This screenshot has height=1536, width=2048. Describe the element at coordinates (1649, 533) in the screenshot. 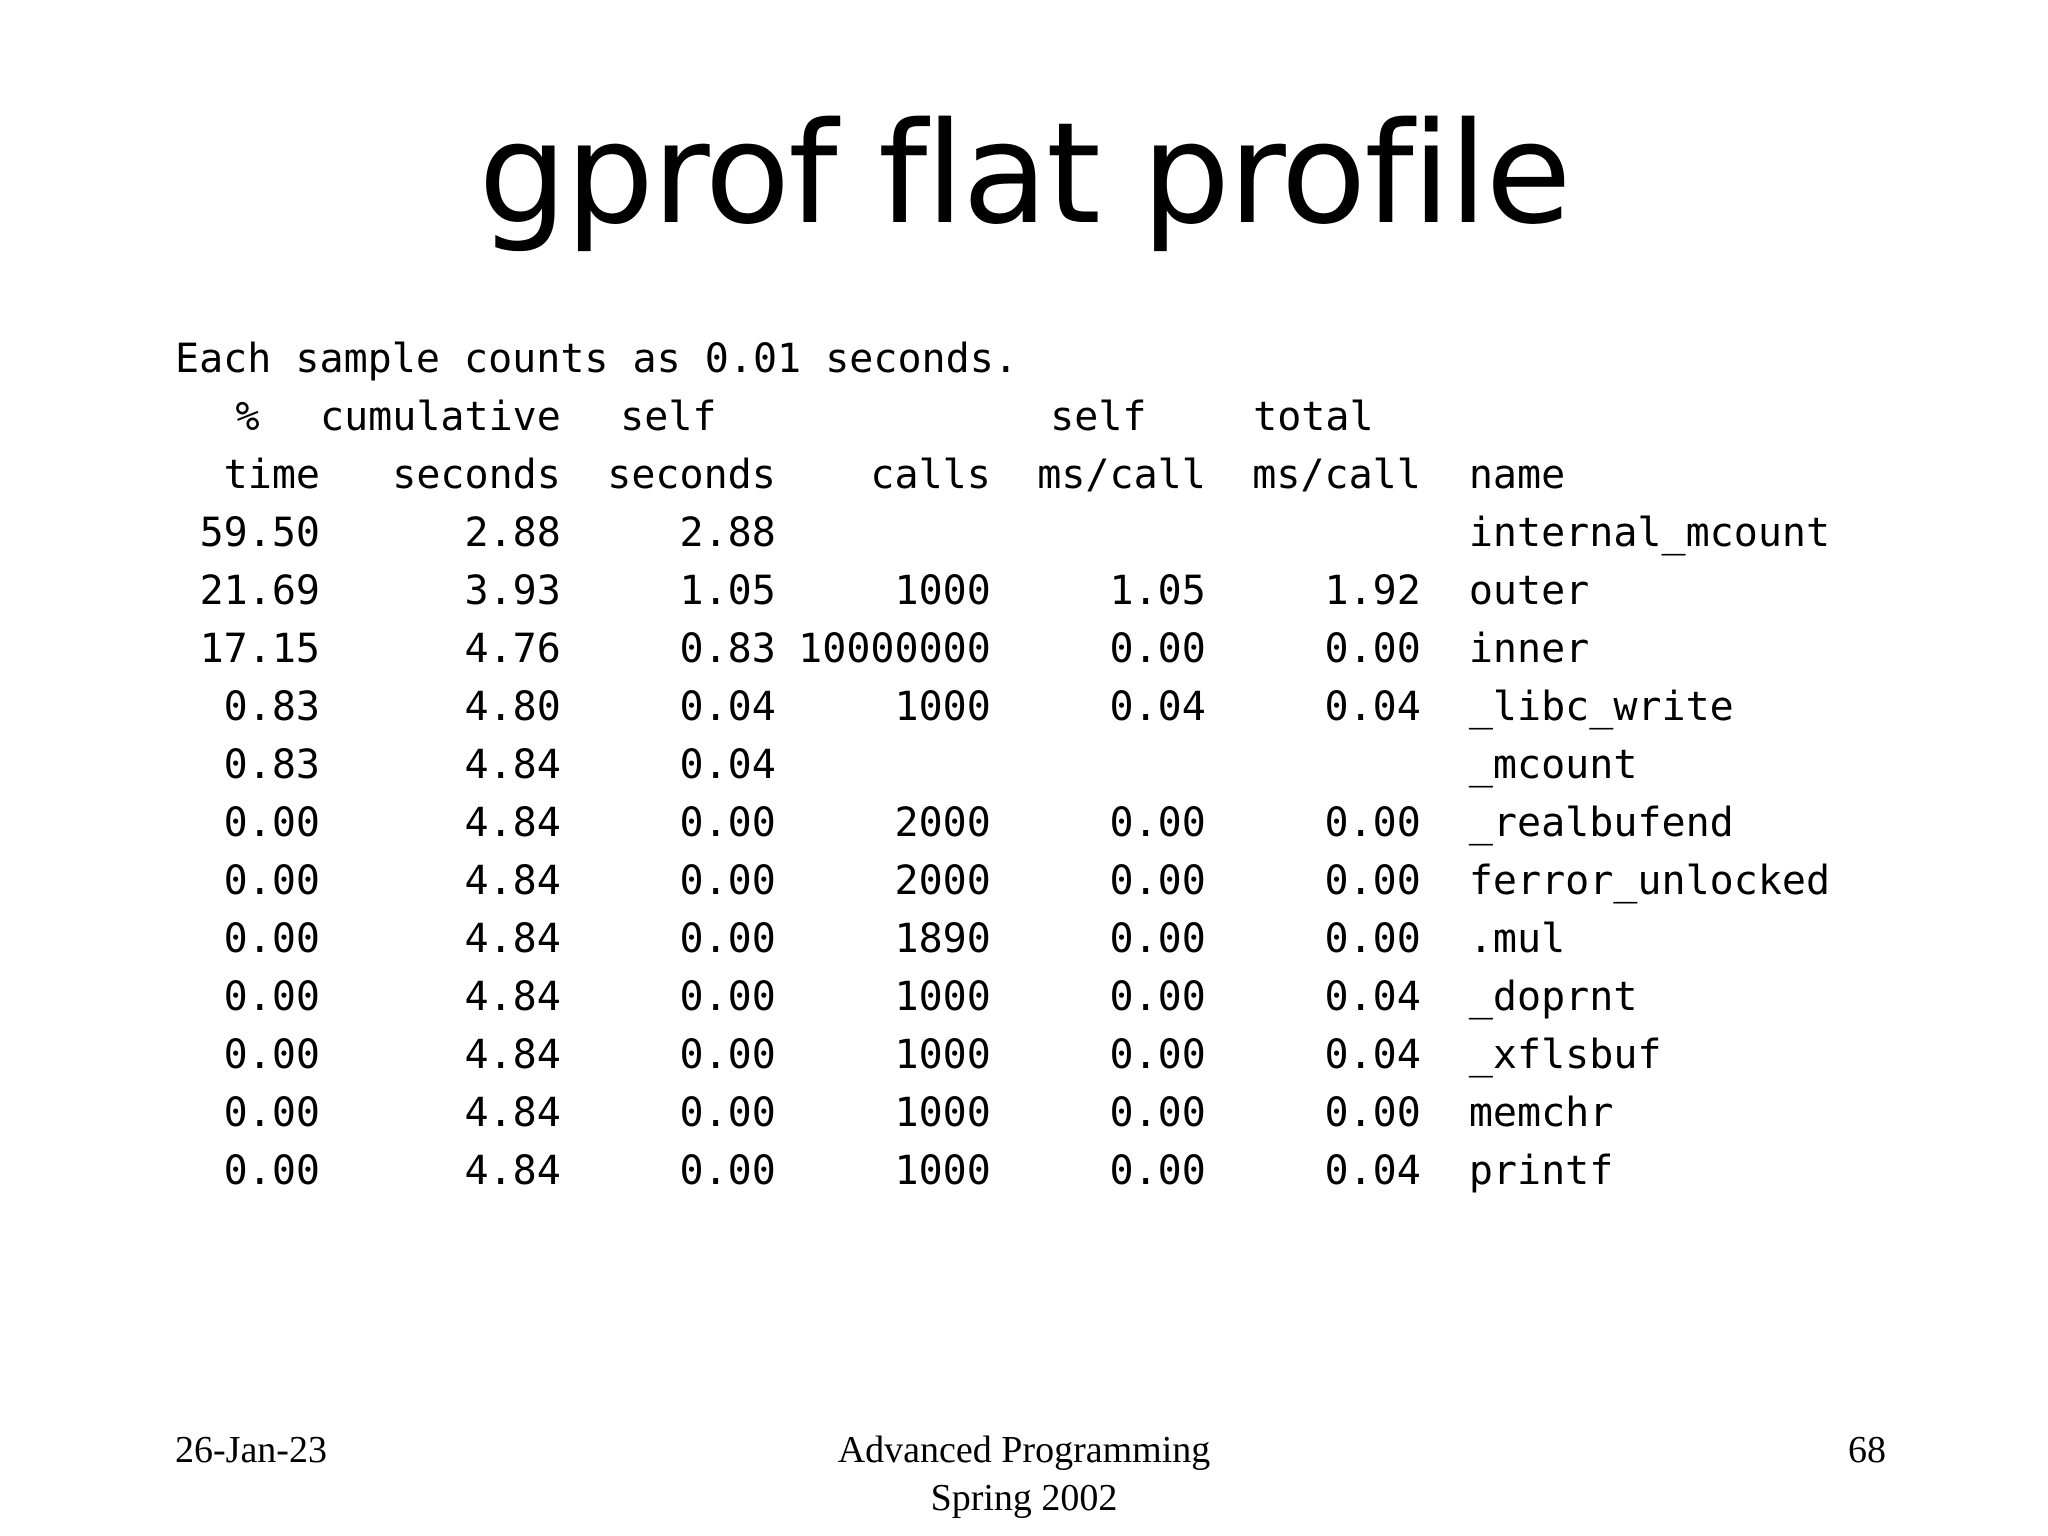

I see `function-name-cell: internal_mcount` at that location.